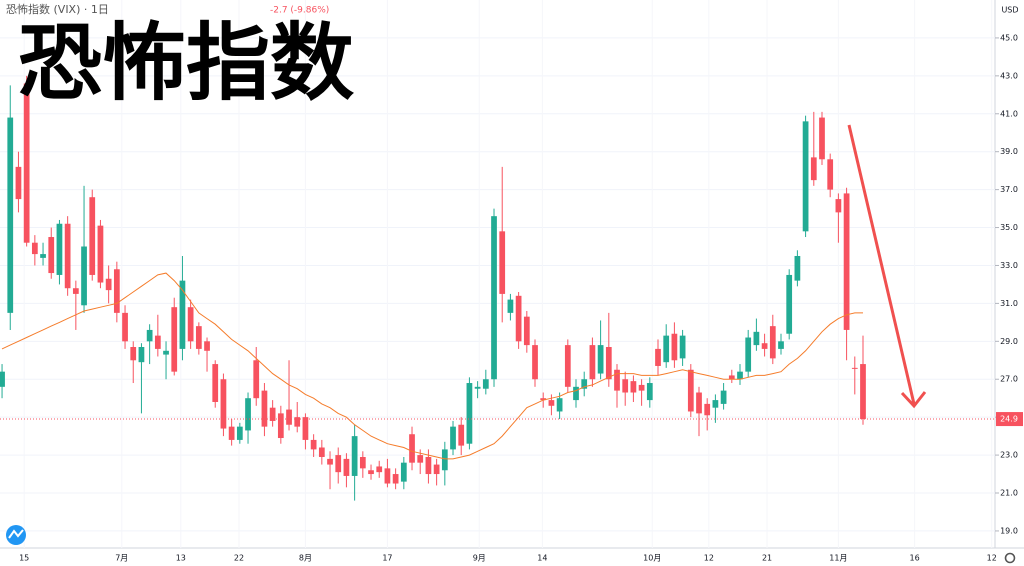  What do you see at coordinates (57, 9) in the screenshot?
I see `symbol-line: 恐怖指数 (VIX) · 1日` at bounding box center [57, 9].